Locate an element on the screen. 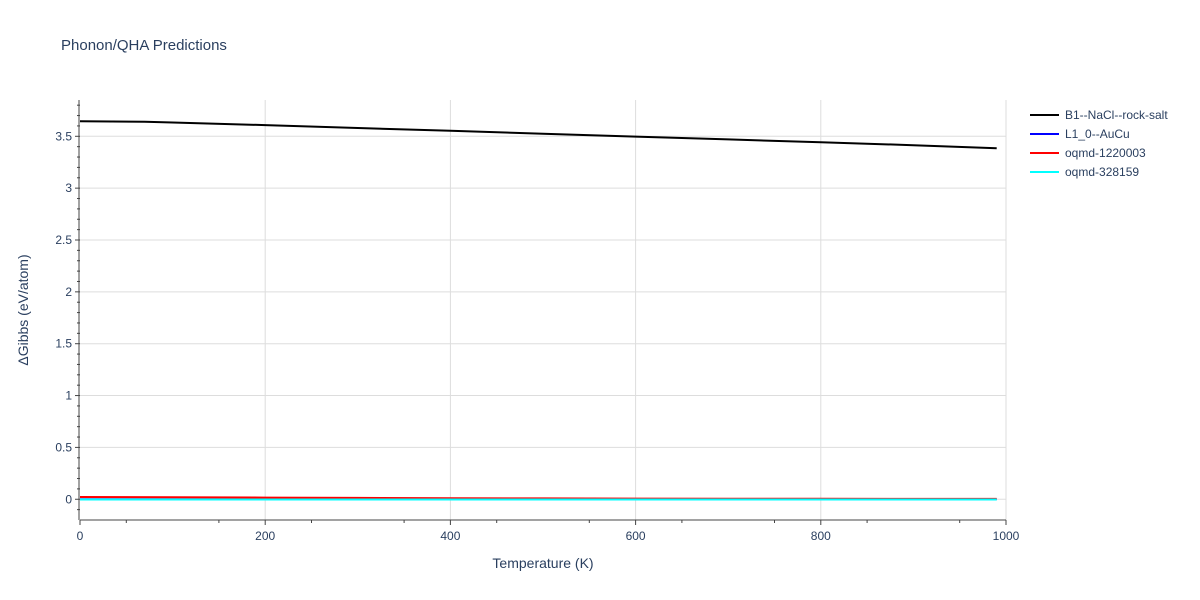 The height and width of the screenshot is (600, 1200). legend-item: oqmd-328159 is located at coordinates (1084, 172).